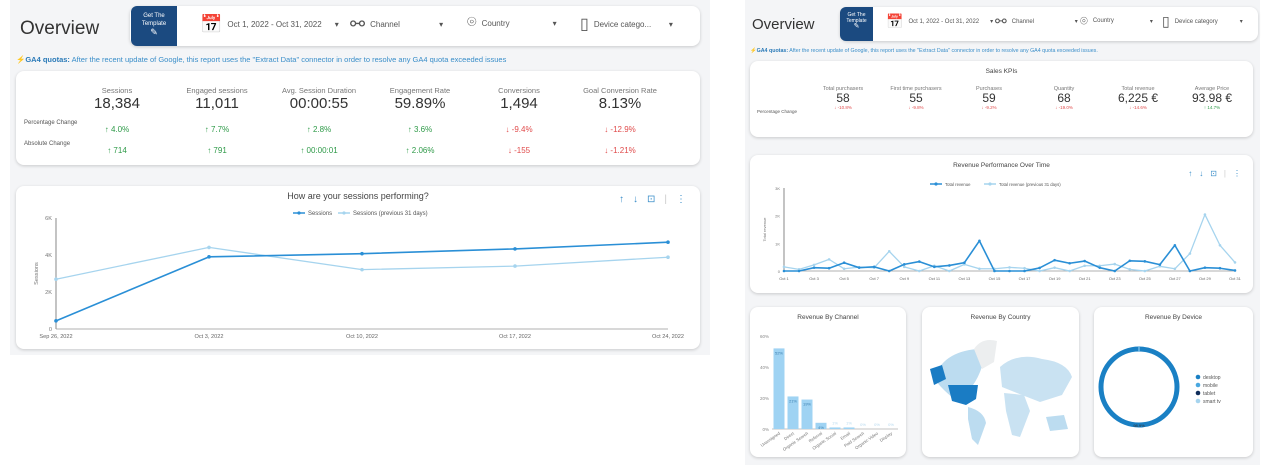 The height and width of the screenshot is (470, 1264). I want to click on chart-toolbar: ↑ ↓ ⊡ | ⋮, so click(652, 199).